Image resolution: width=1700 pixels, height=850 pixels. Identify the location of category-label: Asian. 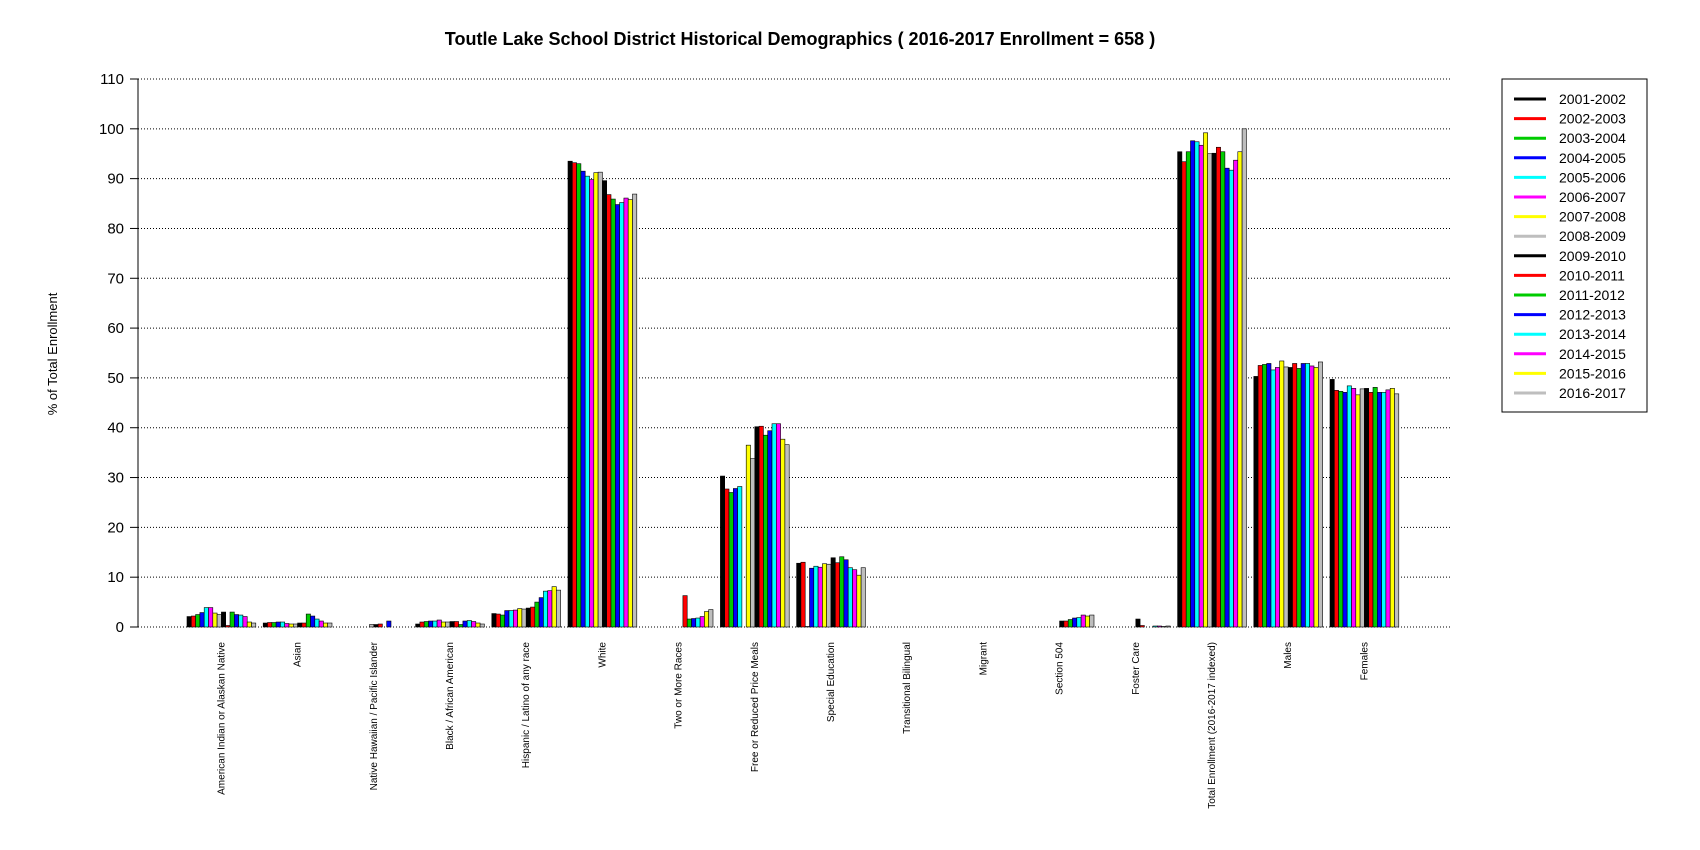
(298, 654).